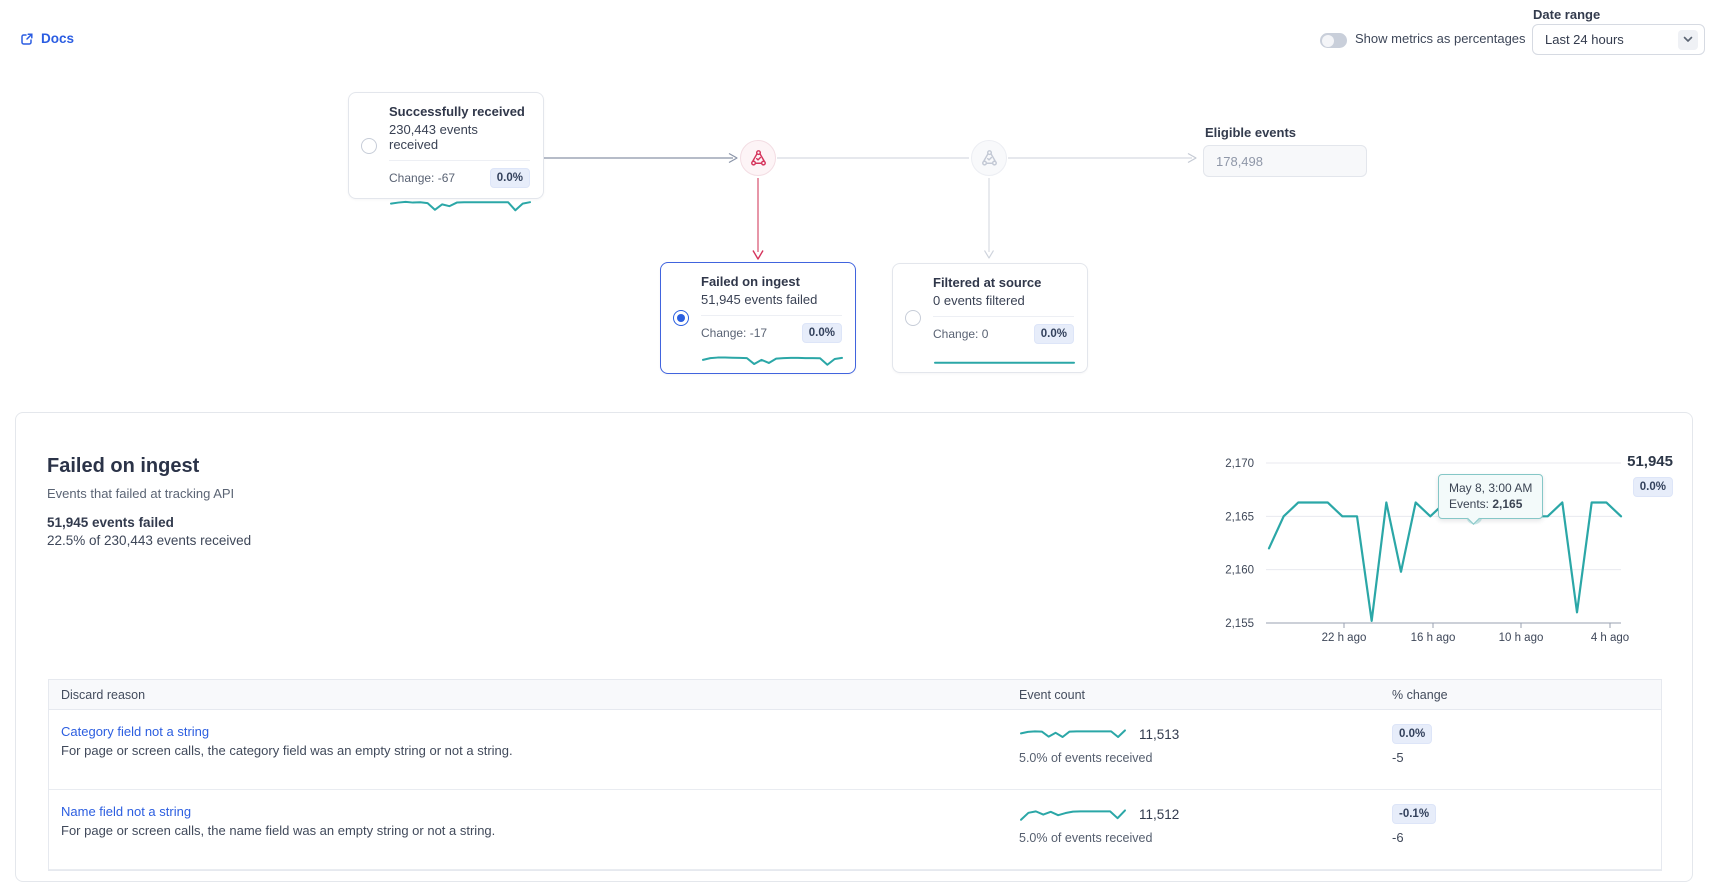  What do you see at coordinates (1239, 517) in the screenshot?
I see `svg-text: 2,165` at bounding box center [1239, 517].